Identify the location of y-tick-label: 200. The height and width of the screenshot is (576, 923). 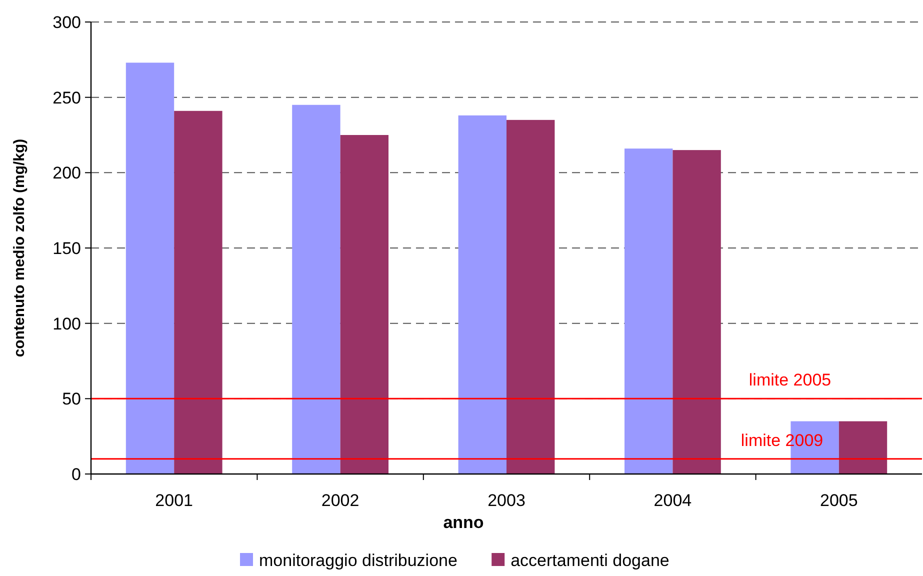
(66, 173).